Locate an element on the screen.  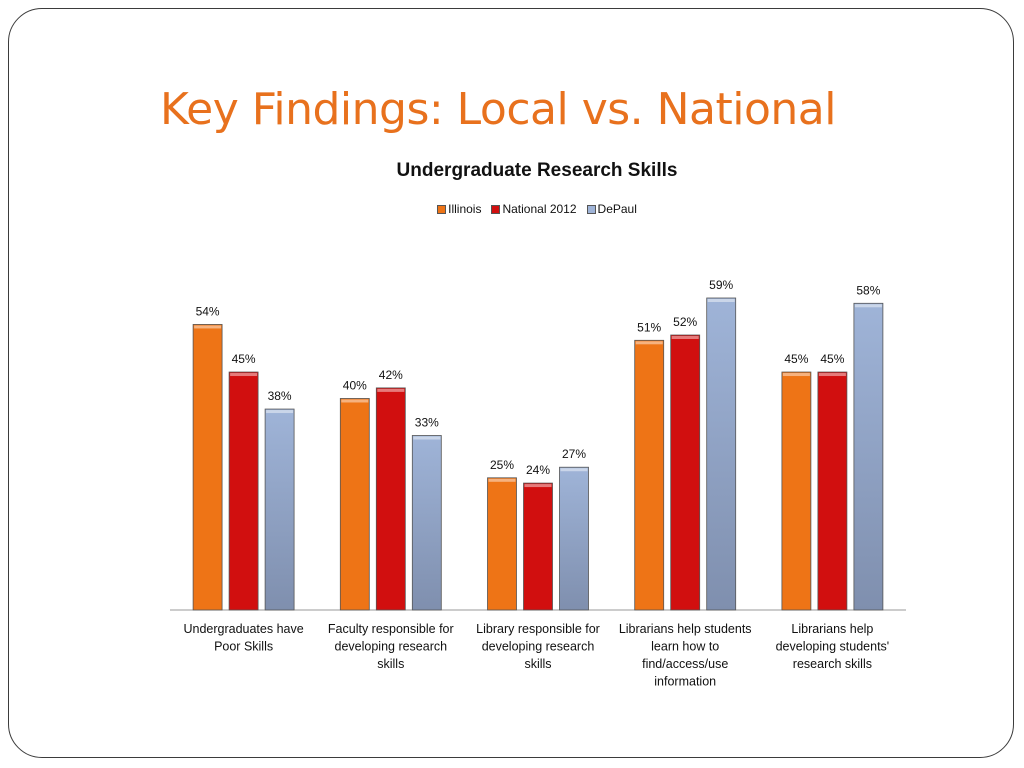
category-label-line: research skills is located at coordinates (832, 664).